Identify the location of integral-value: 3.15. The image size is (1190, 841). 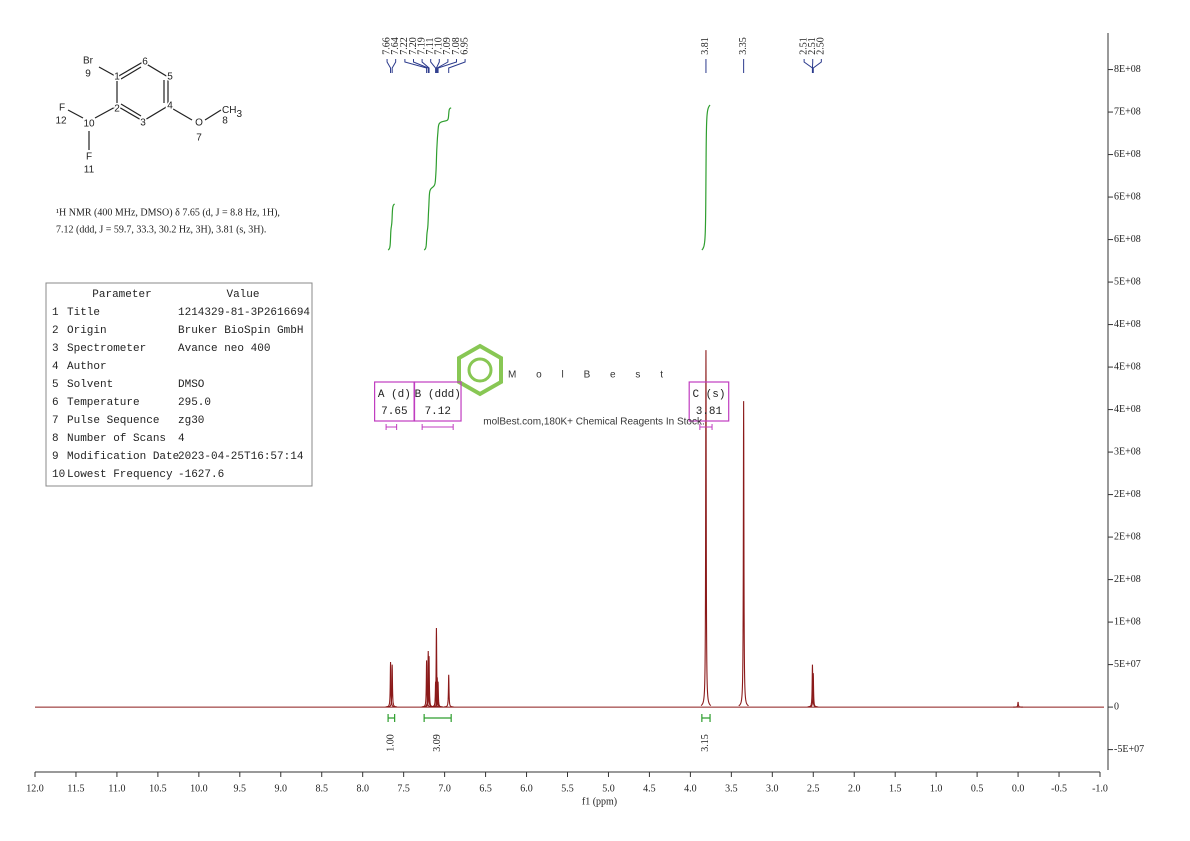
(705, 743).